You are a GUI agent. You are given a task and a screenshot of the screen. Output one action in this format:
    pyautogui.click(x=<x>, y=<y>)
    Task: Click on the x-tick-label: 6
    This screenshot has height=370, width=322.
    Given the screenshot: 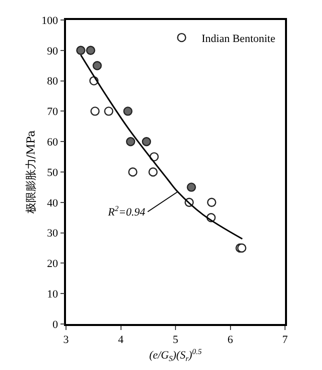 What is the action you would take?
    pyautogui.click(x=231, y=340)
    